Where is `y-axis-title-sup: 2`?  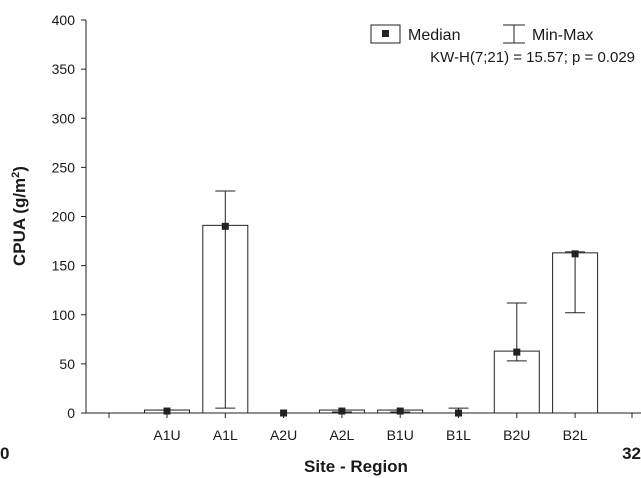 y-axis-title-sup: 2 is located at coordinates (16, 175).